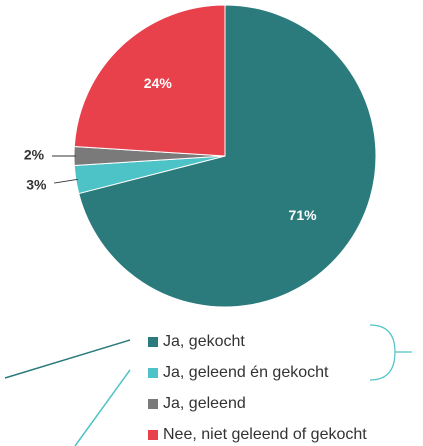 The image size is (423, 446). Describe the element at coordinates (204, 341) in the screenshot. I see `legend-label: Ja, gekocht` at that location.